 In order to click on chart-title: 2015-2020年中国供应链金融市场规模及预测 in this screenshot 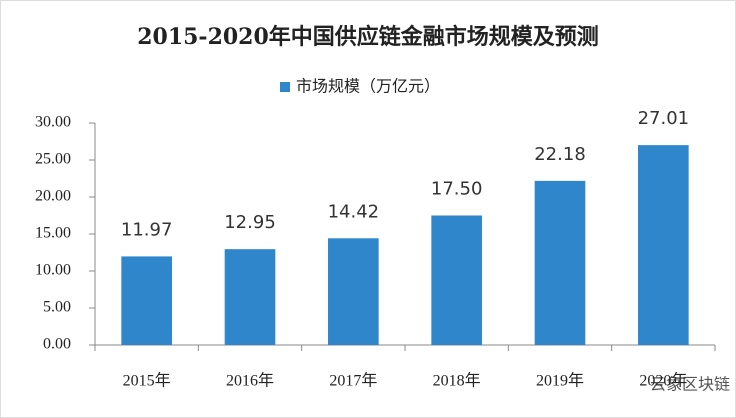, I will do `click(368, 37)`.